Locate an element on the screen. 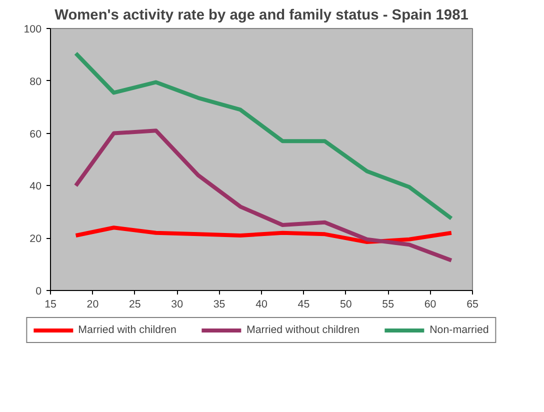  legend-label: Non-married is located at coordinates (459, 330).